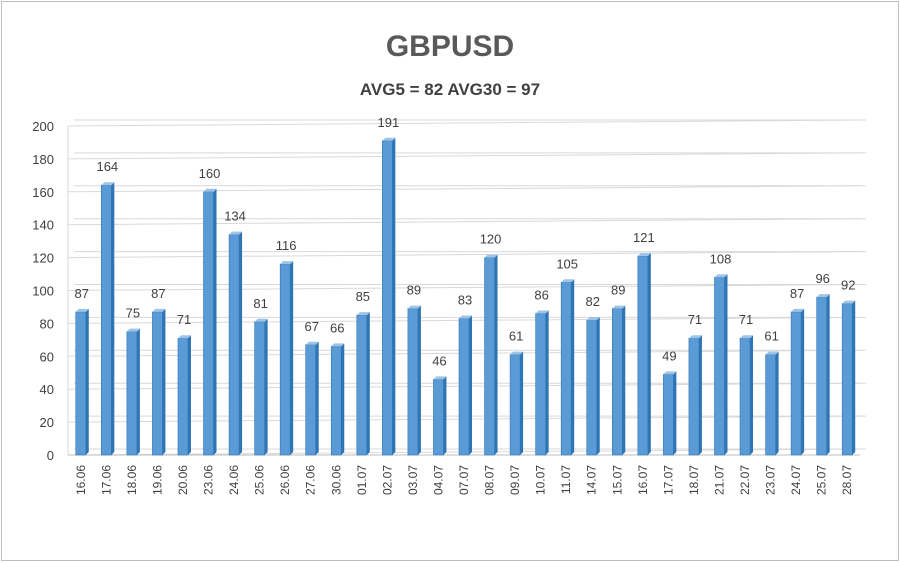 The height and width of the screenshot is (563, 900). I want to click on y-tick-label: 100, so click(43, 291).